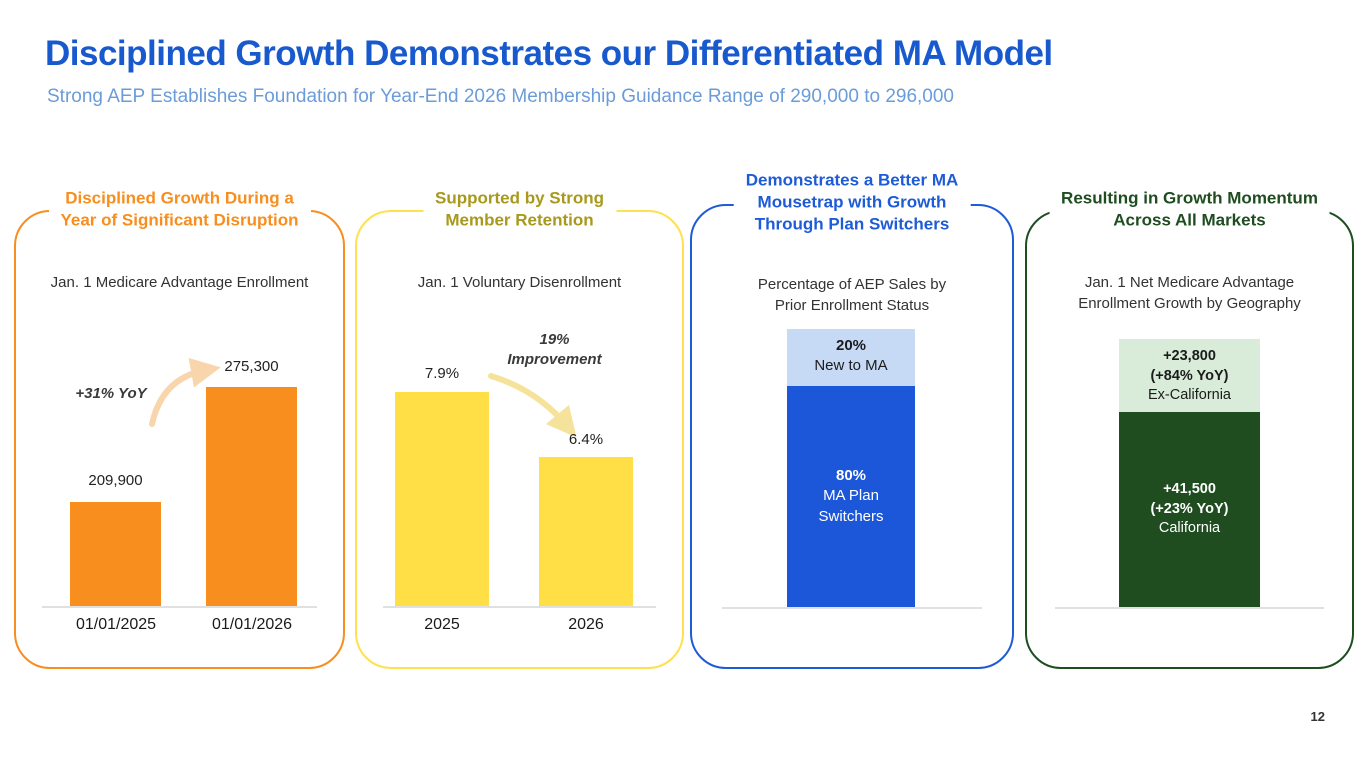 The image size is (1365, 768). I want to click on segment-value: 80%, so click(851, 476).